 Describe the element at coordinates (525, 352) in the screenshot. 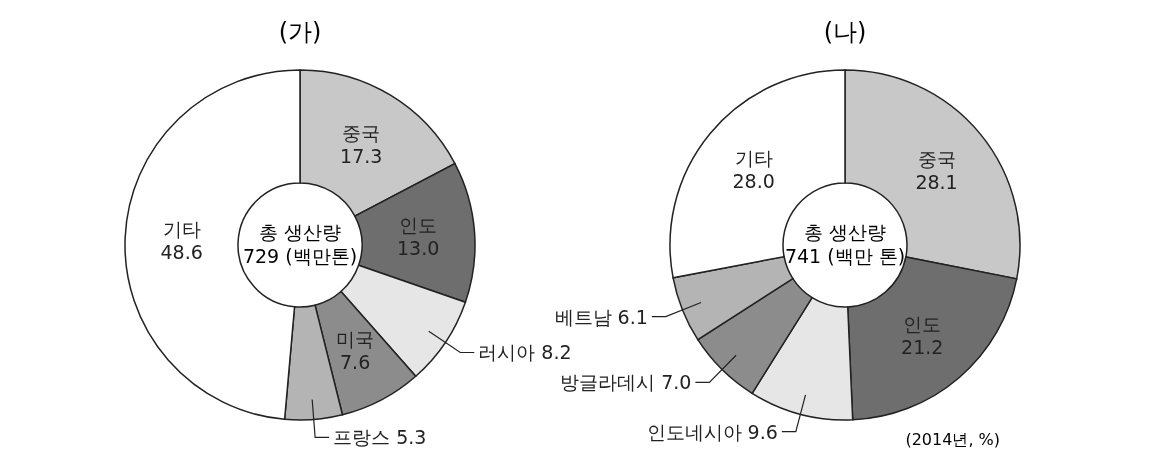

I see `slice-label: 러시아 8.2` at that location.